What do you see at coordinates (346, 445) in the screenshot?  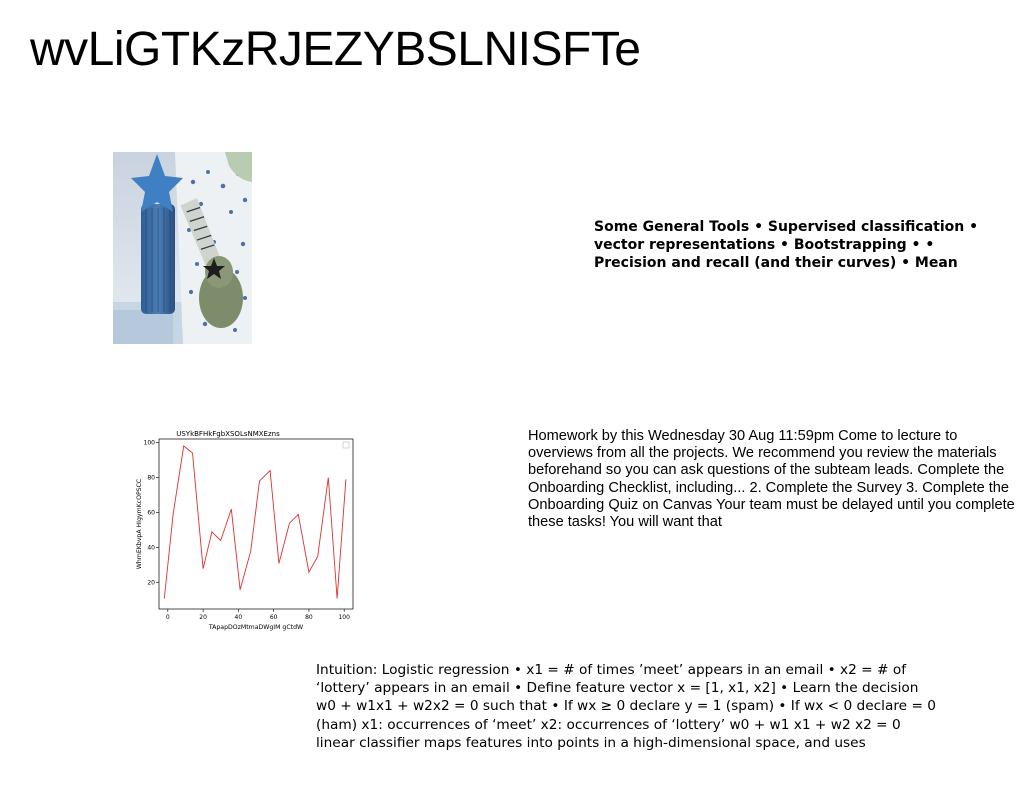 I see `legend-box` at bounding box center [346, 445].